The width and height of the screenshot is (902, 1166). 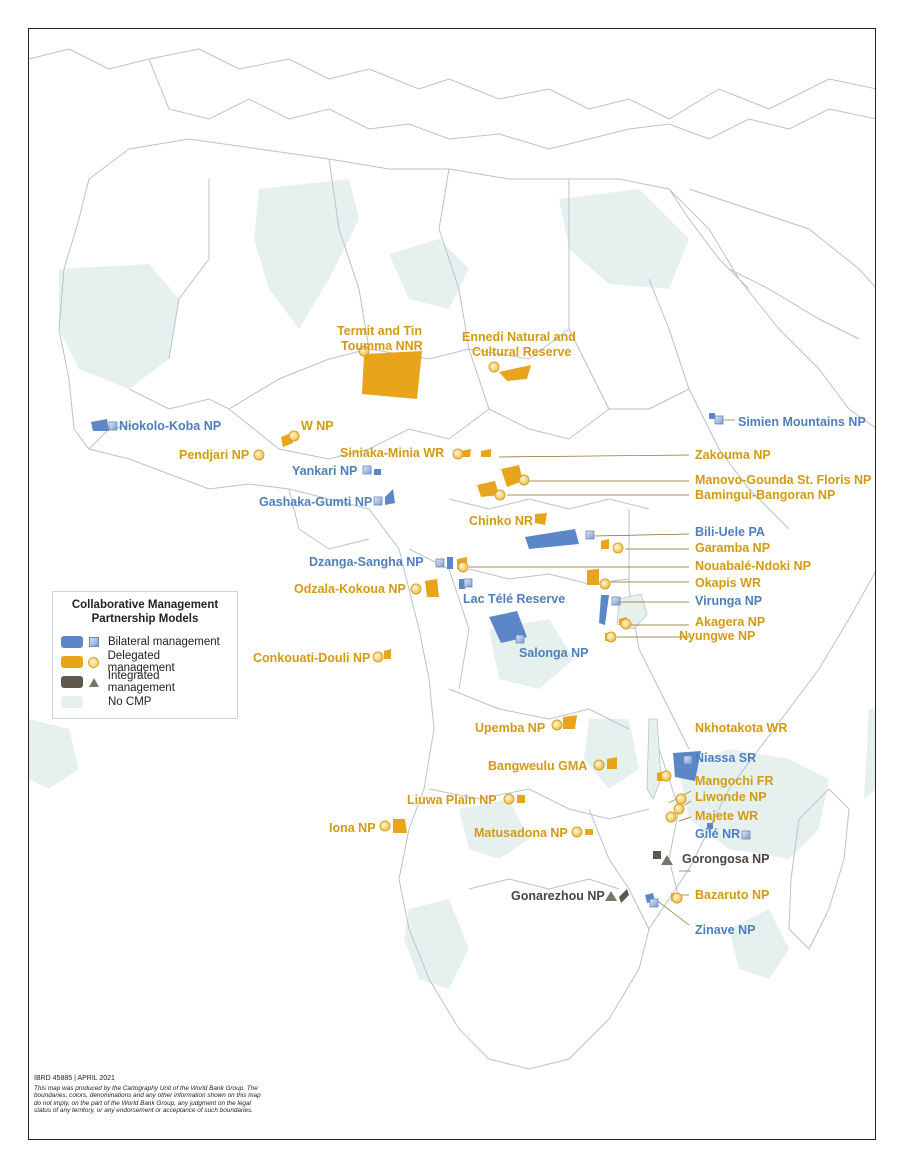 What do you see at coordinates (732, 548) in the screenshot?
I see `label-garamba: Garamba NP` at bounding box center [732, 548].